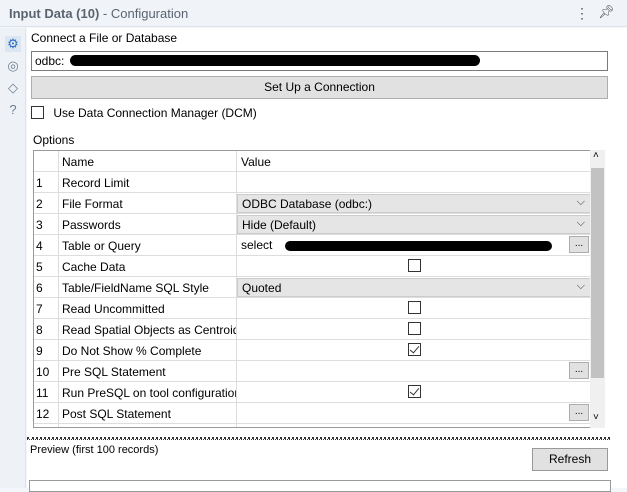  Describe the element at coordinates (39, 288) in the screenshot. I see `row-number: 6` at that location.